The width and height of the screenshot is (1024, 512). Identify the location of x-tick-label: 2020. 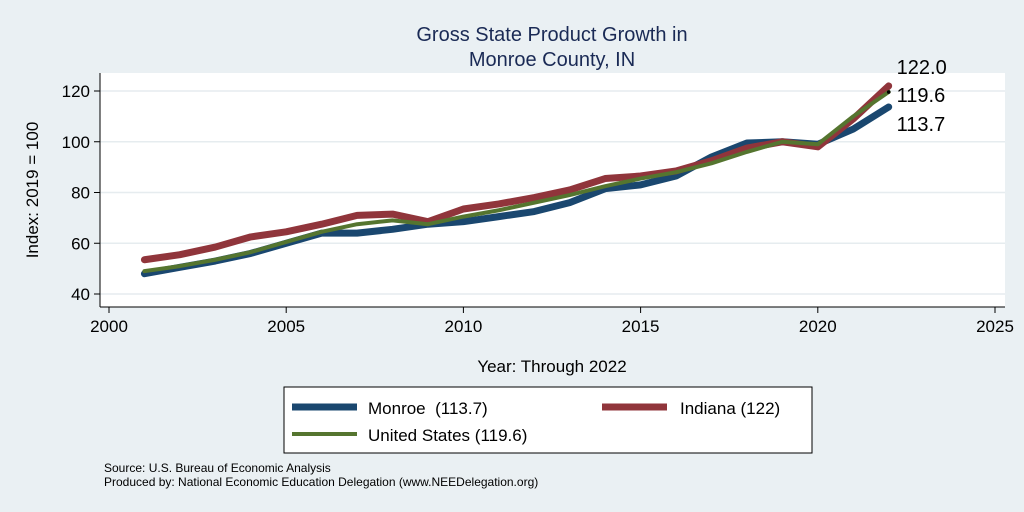
(818, 326).